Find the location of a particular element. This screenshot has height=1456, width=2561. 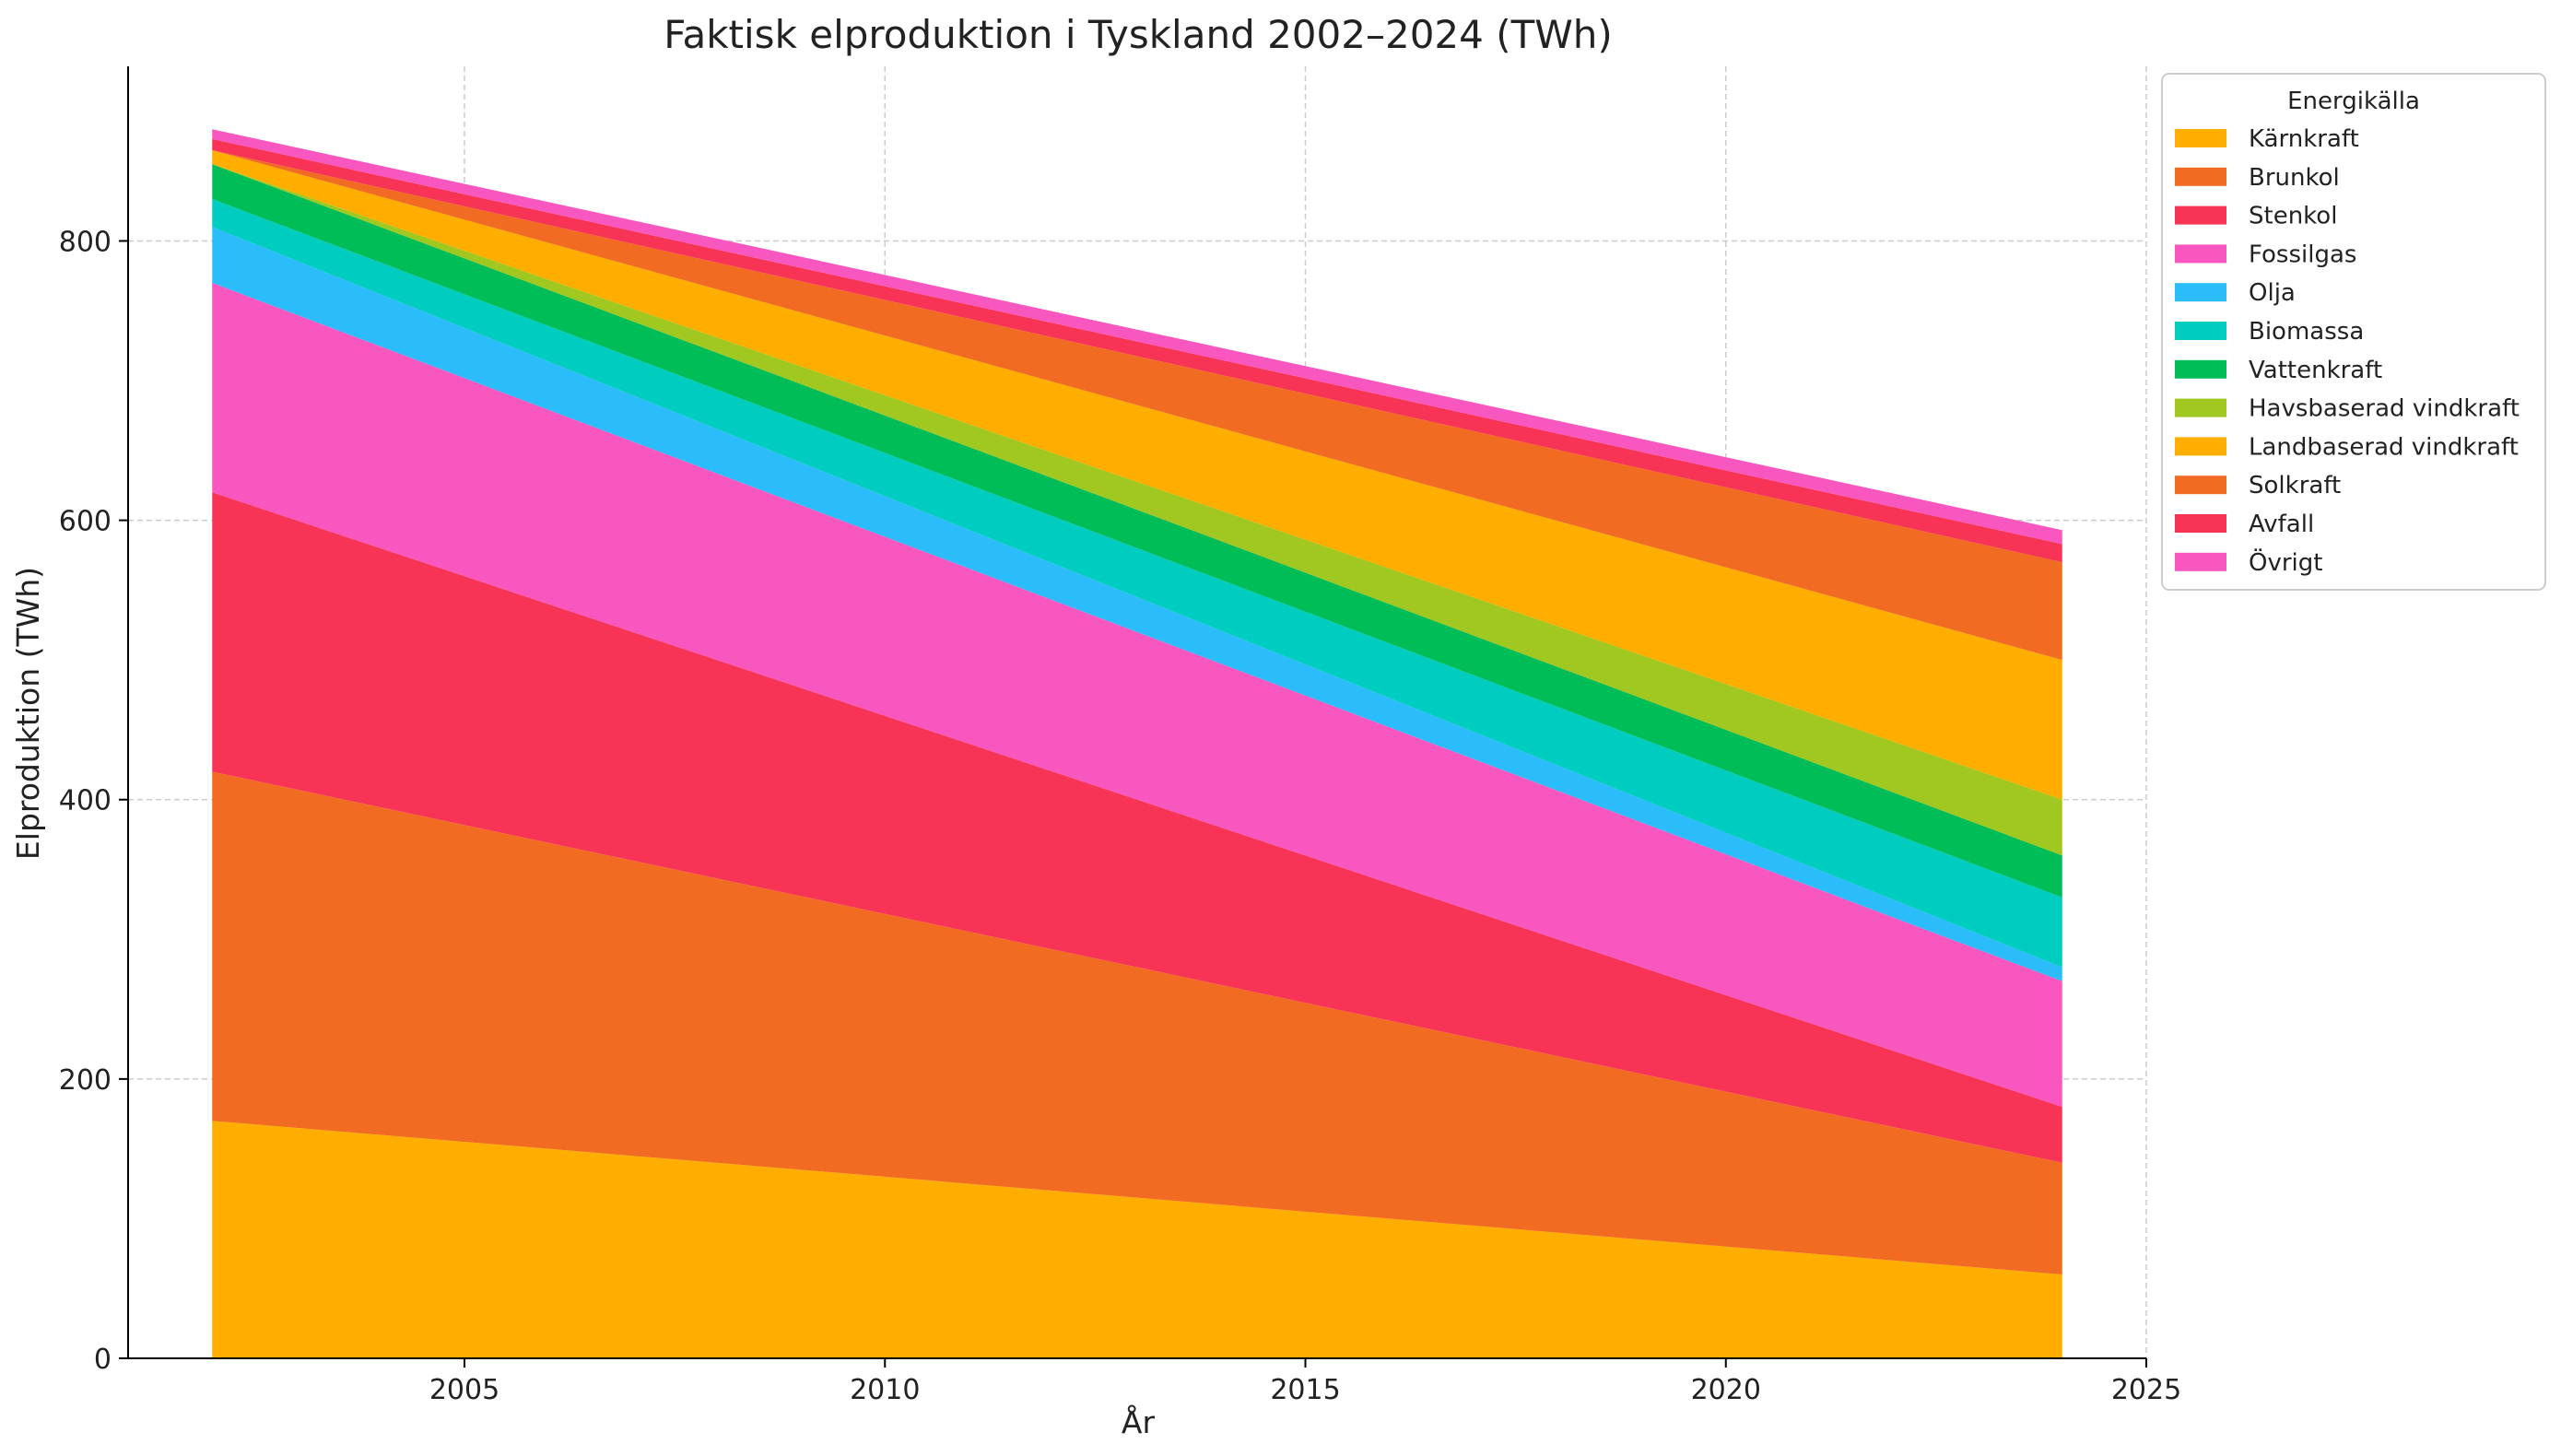

legend-swatch-kärnkraft is located at coordinates (2201, 138).